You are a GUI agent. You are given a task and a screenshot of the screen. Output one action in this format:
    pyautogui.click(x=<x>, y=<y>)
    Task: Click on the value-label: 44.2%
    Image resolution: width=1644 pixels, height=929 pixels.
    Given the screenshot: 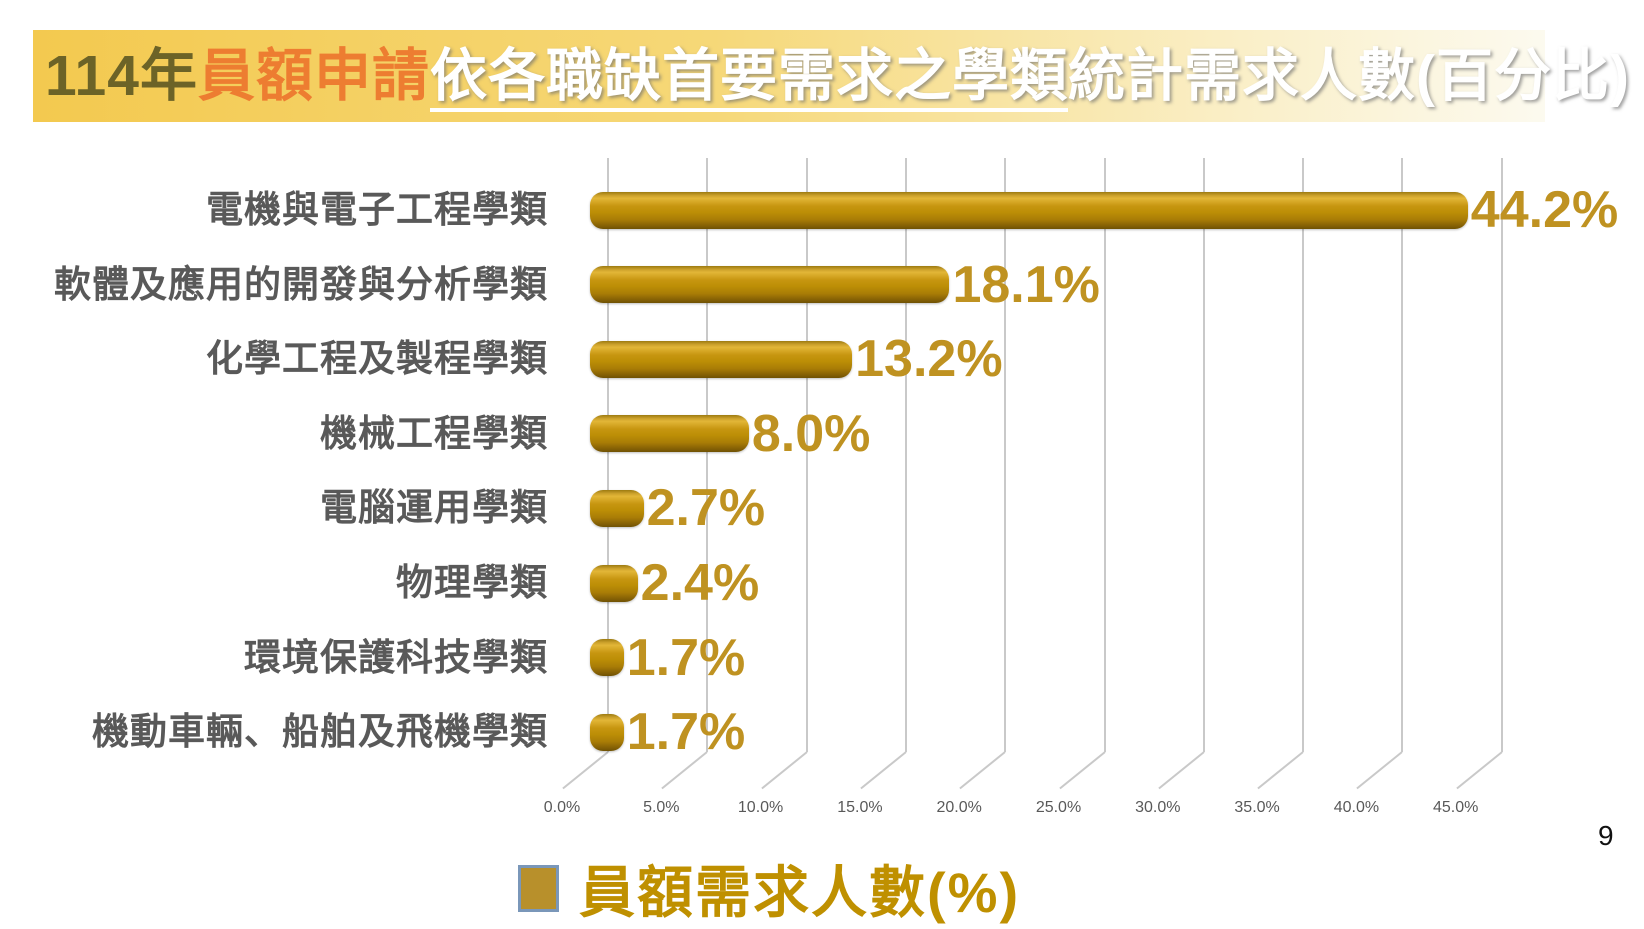 What is the action you would take?
    pyautogui.click(x=1544, y=210)
    